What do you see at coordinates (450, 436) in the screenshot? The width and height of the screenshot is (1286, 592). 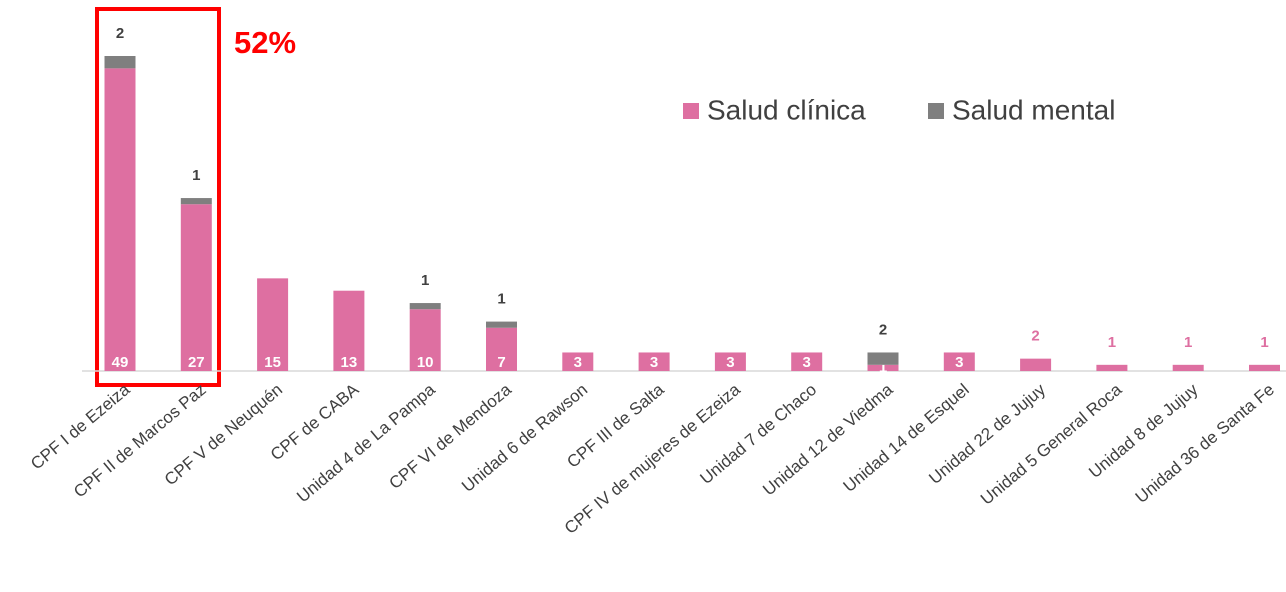 I see `x-tick-label: CPF VI de Mendoza` at bounding box center [450, 436].